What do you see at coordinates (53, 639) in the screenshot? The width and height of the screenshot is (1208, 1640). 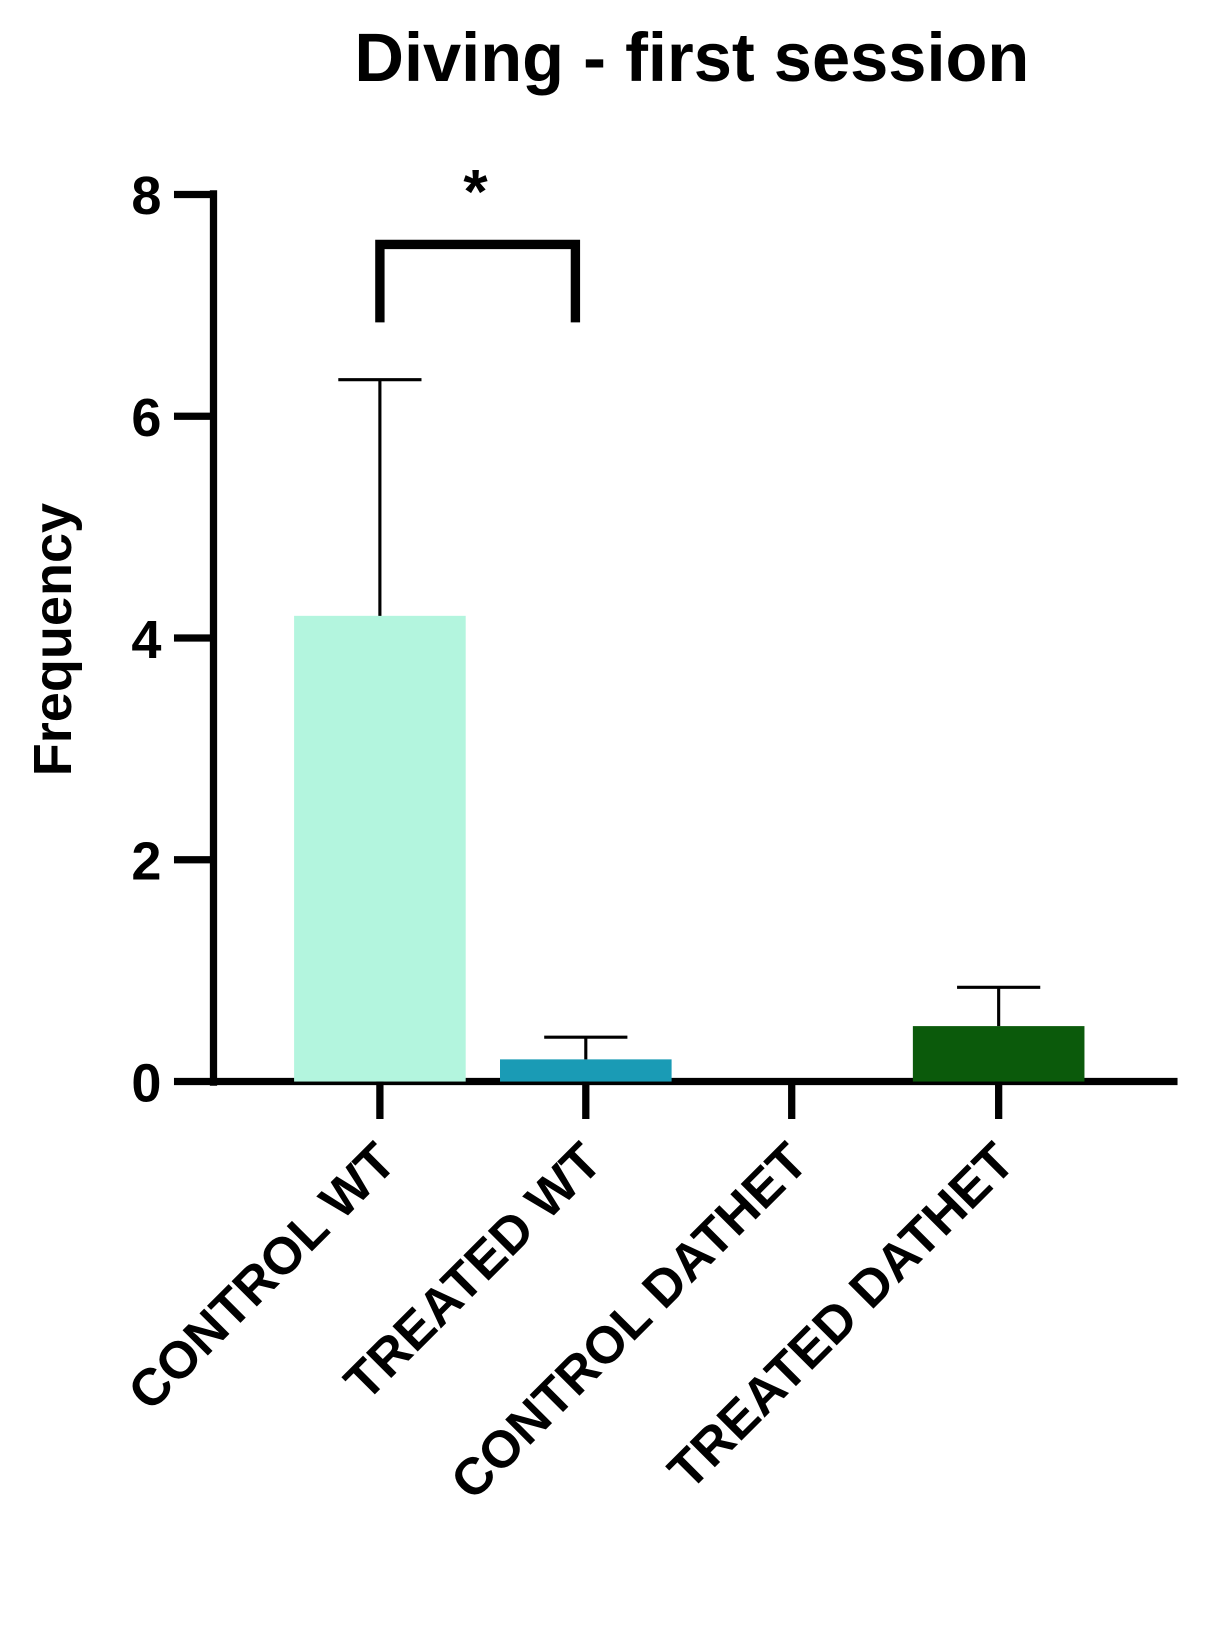 I see `y-axis-label: Frequency` at bounding box center [53, 639].